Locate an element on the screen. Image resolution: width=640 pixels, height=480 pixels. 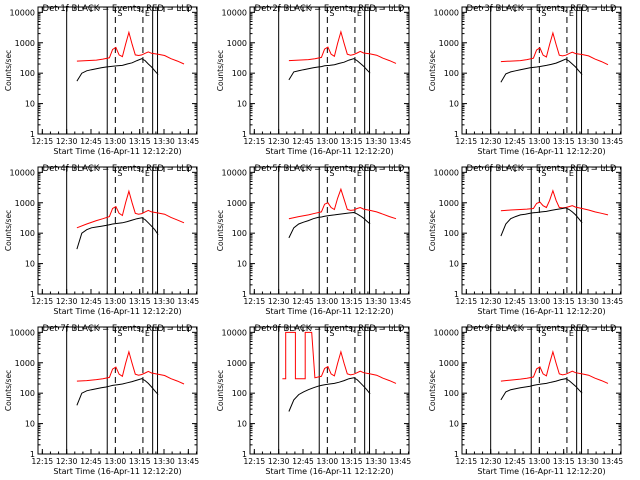
panel-title: Det 3f BLACK = Events, RED = LLD is located at coordinates (542, 9).